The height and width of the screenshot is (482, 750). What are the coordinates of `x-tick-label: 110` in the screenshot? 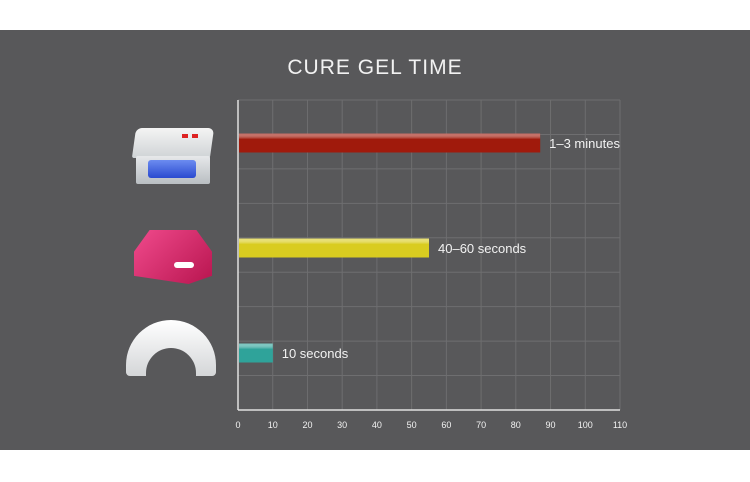 It's located at (620, 425).